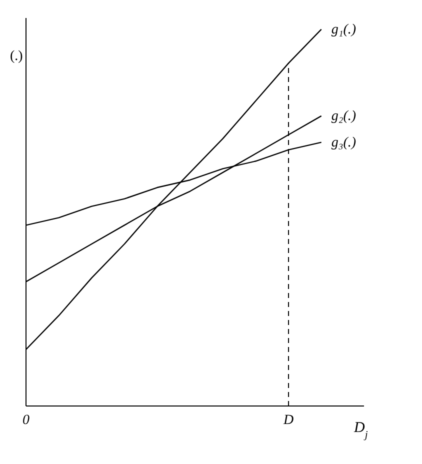  Describe the element at coordinates (288, 420) in the screenshot. I see `x-tick-label: D` at that location.